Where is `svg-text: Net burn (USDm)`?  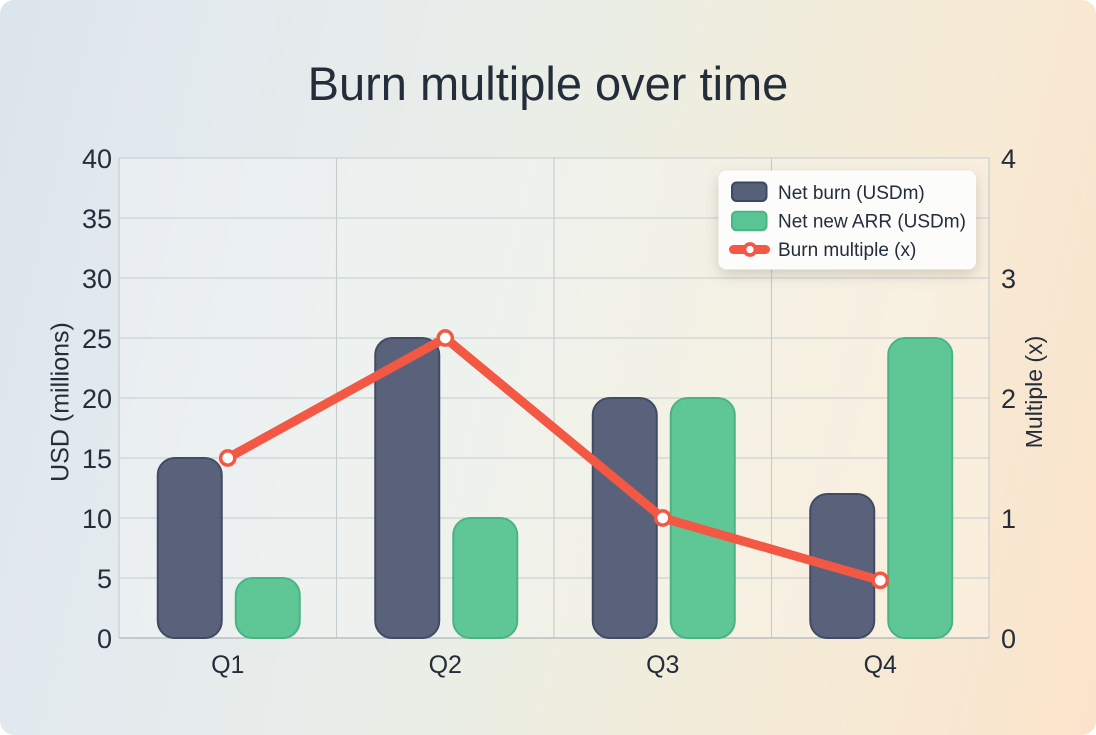 svg-text: Net burn (USDm) is located at coordinates (851, 193).